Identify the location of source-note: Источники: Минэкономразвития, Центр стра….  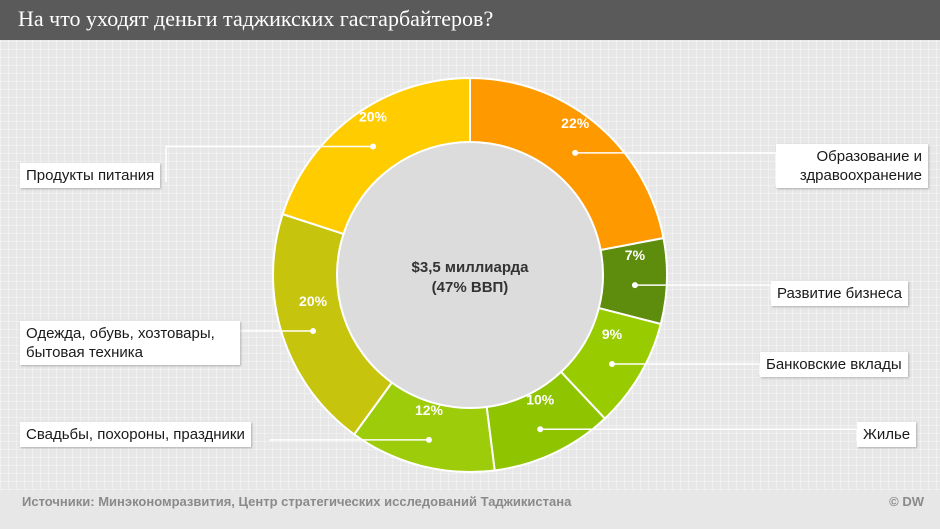
(297, 501).